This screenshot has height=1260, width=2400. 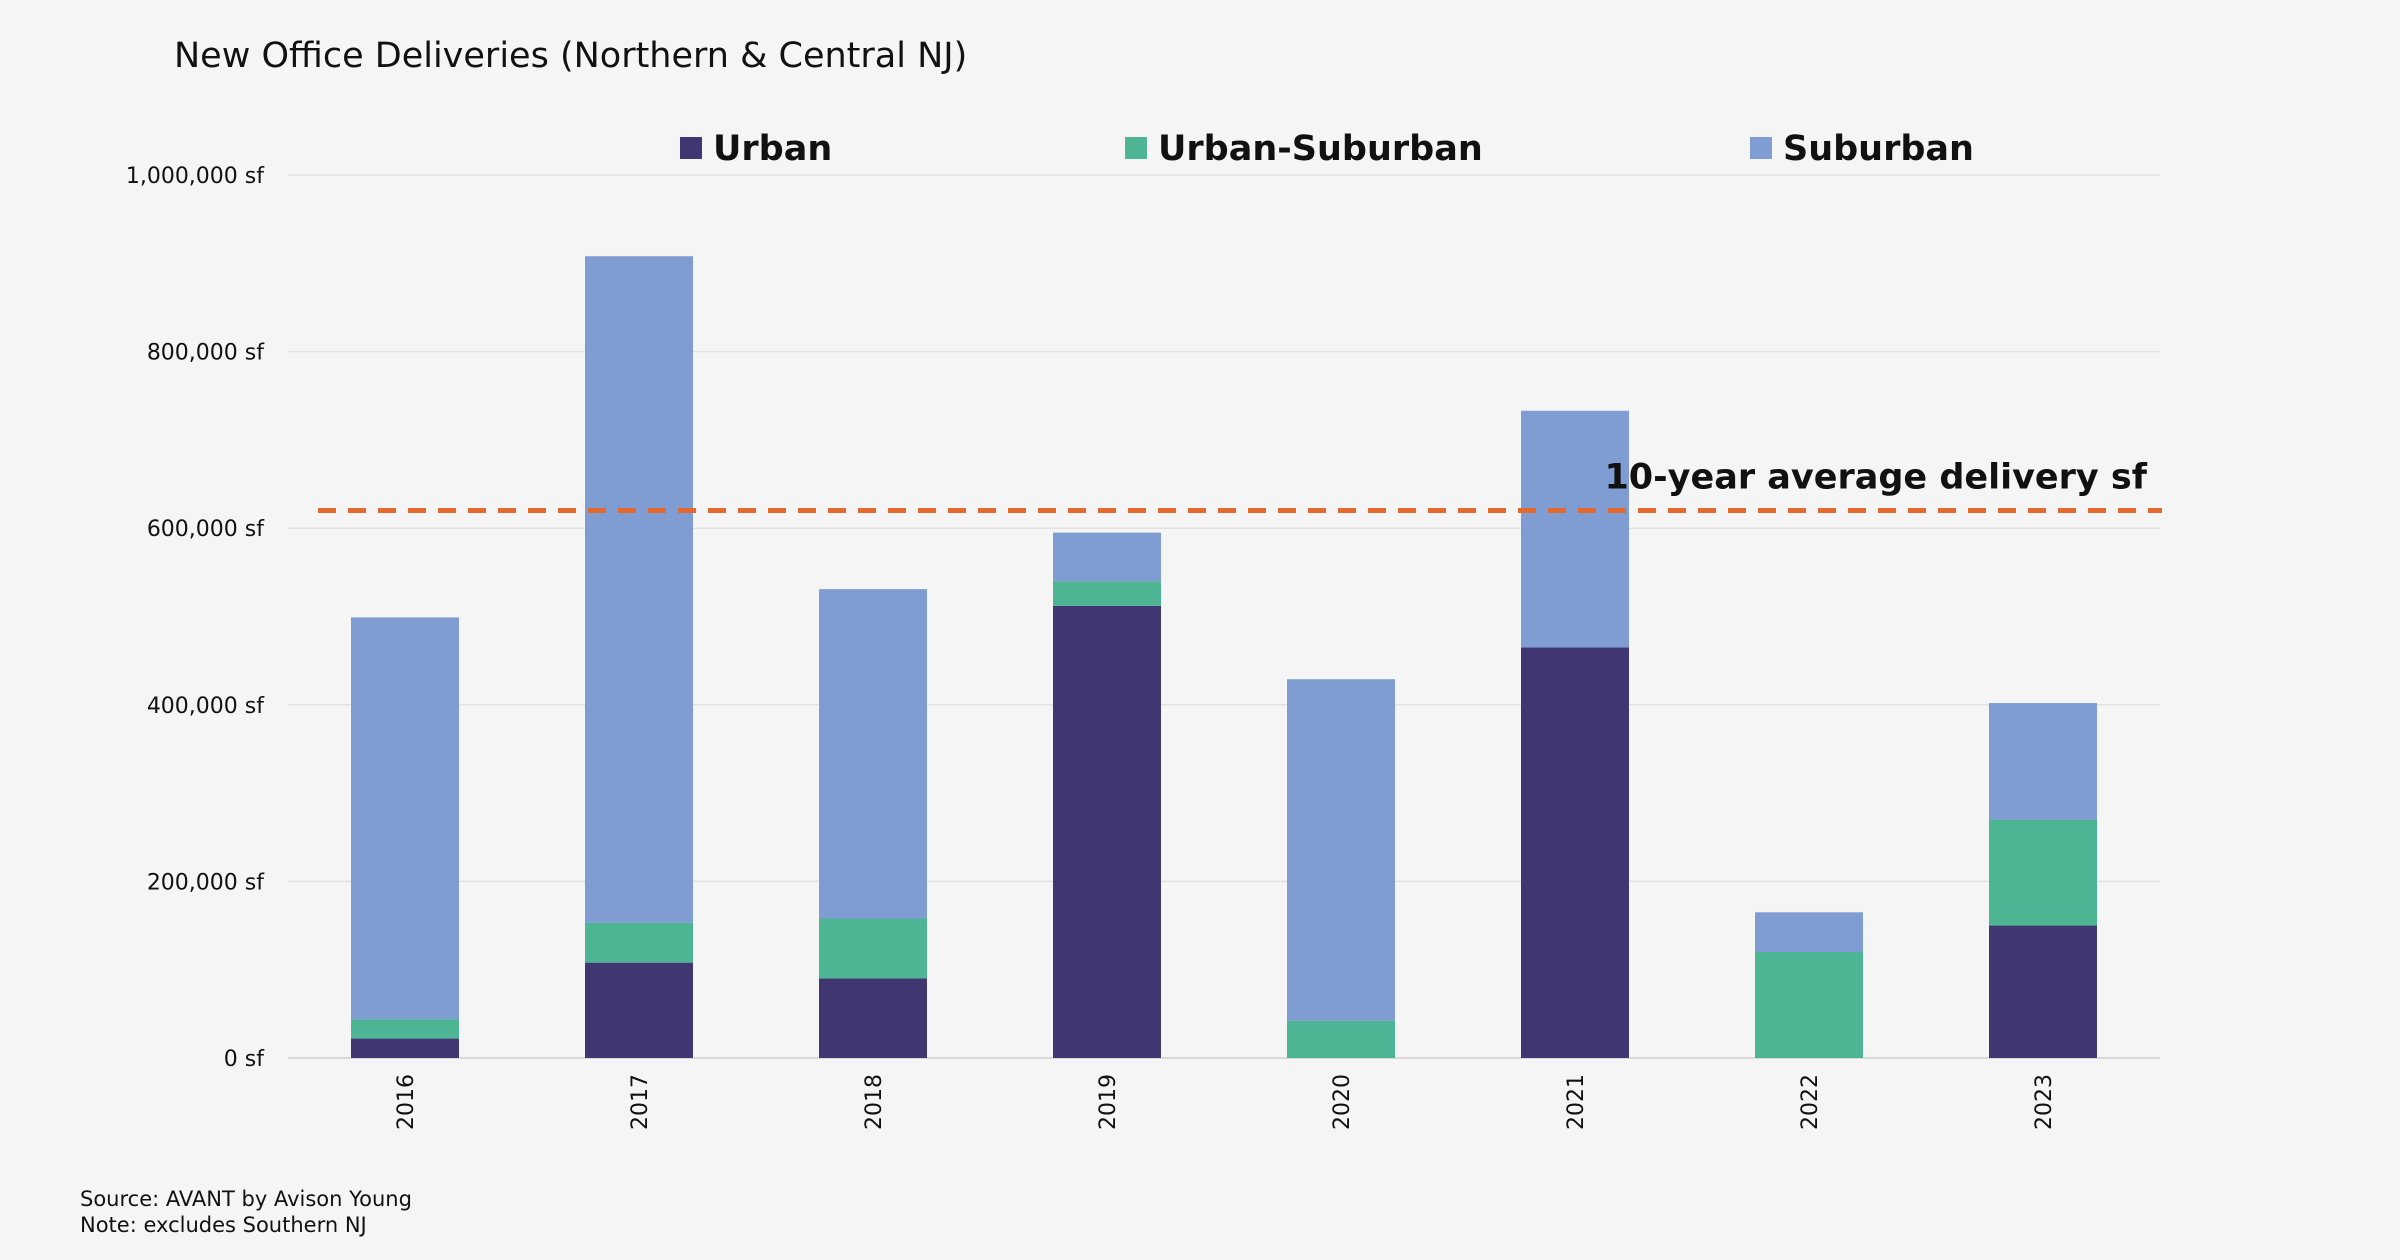 What do you see at coordinates (1809, 932) in the screenshot?
I see `bar-suburban-2022` at bounding box center [1809, 932].